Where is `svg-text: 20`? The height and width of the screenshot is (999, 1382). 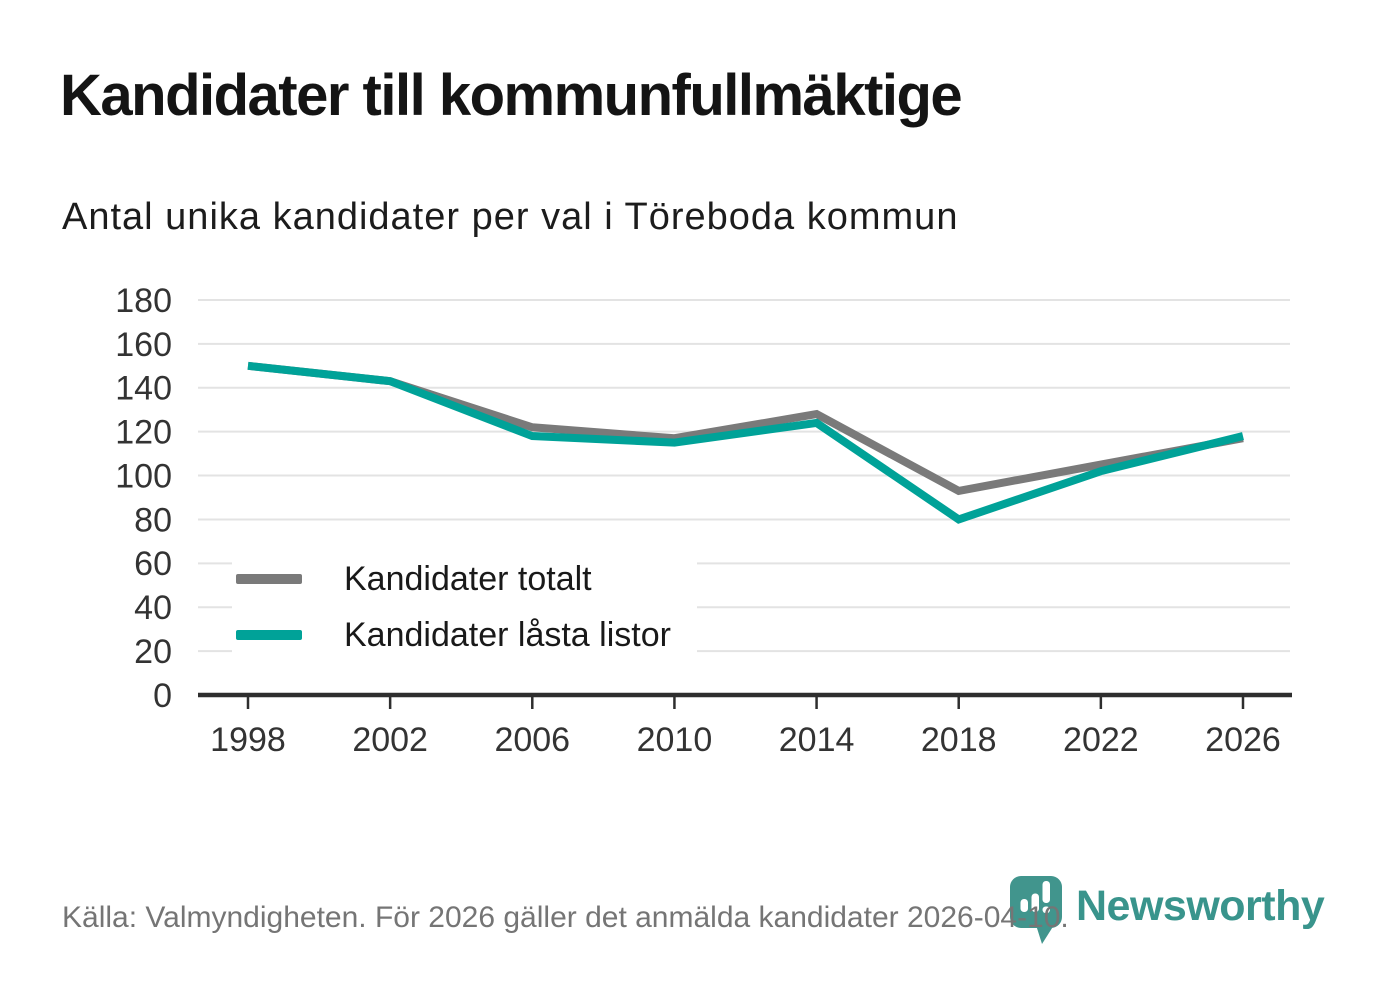
svg-text: 20 is located at coordinates (153, 652).